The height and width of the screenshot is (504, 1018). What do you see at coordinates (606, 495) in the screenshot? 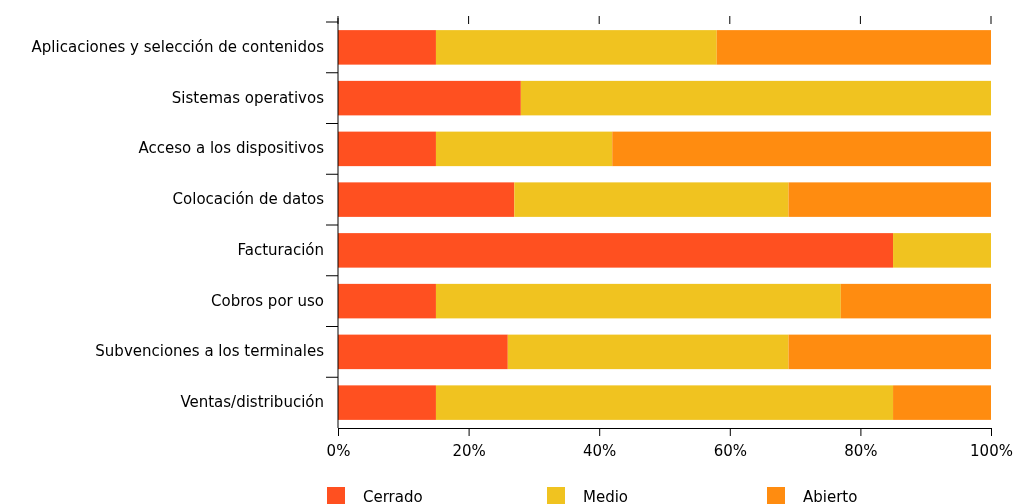
I see `legend-label: Medio` at bounding box center [606, 495].